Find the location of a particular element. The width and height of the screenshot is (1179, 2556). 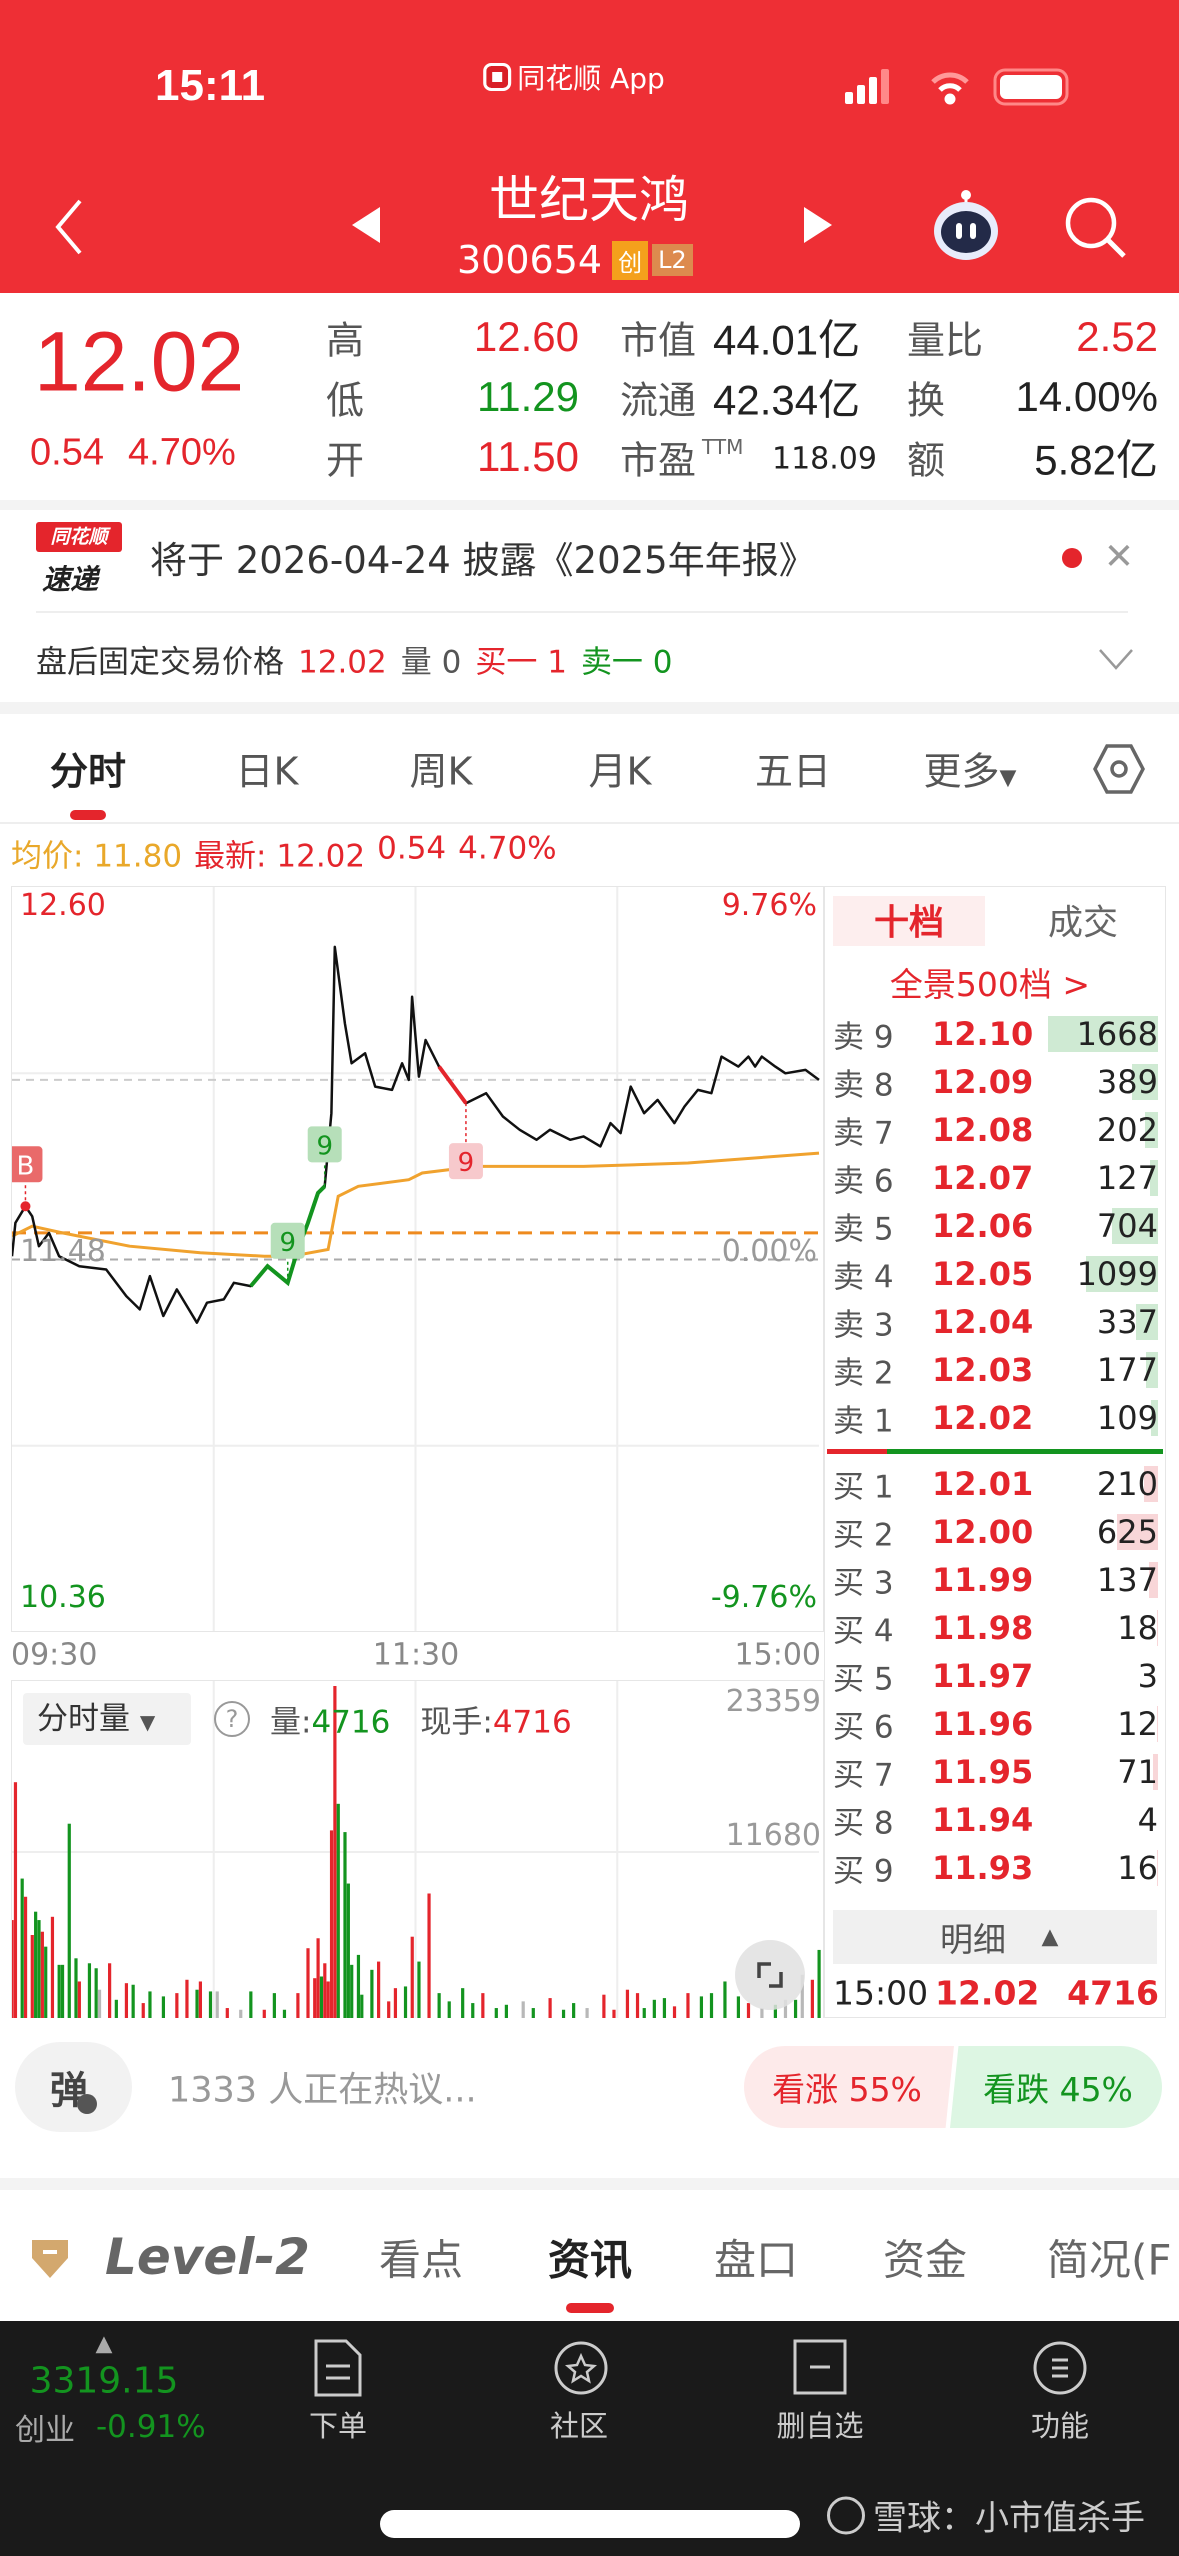

tab-weekly-k: 周K is located at coordinates (441, 771).